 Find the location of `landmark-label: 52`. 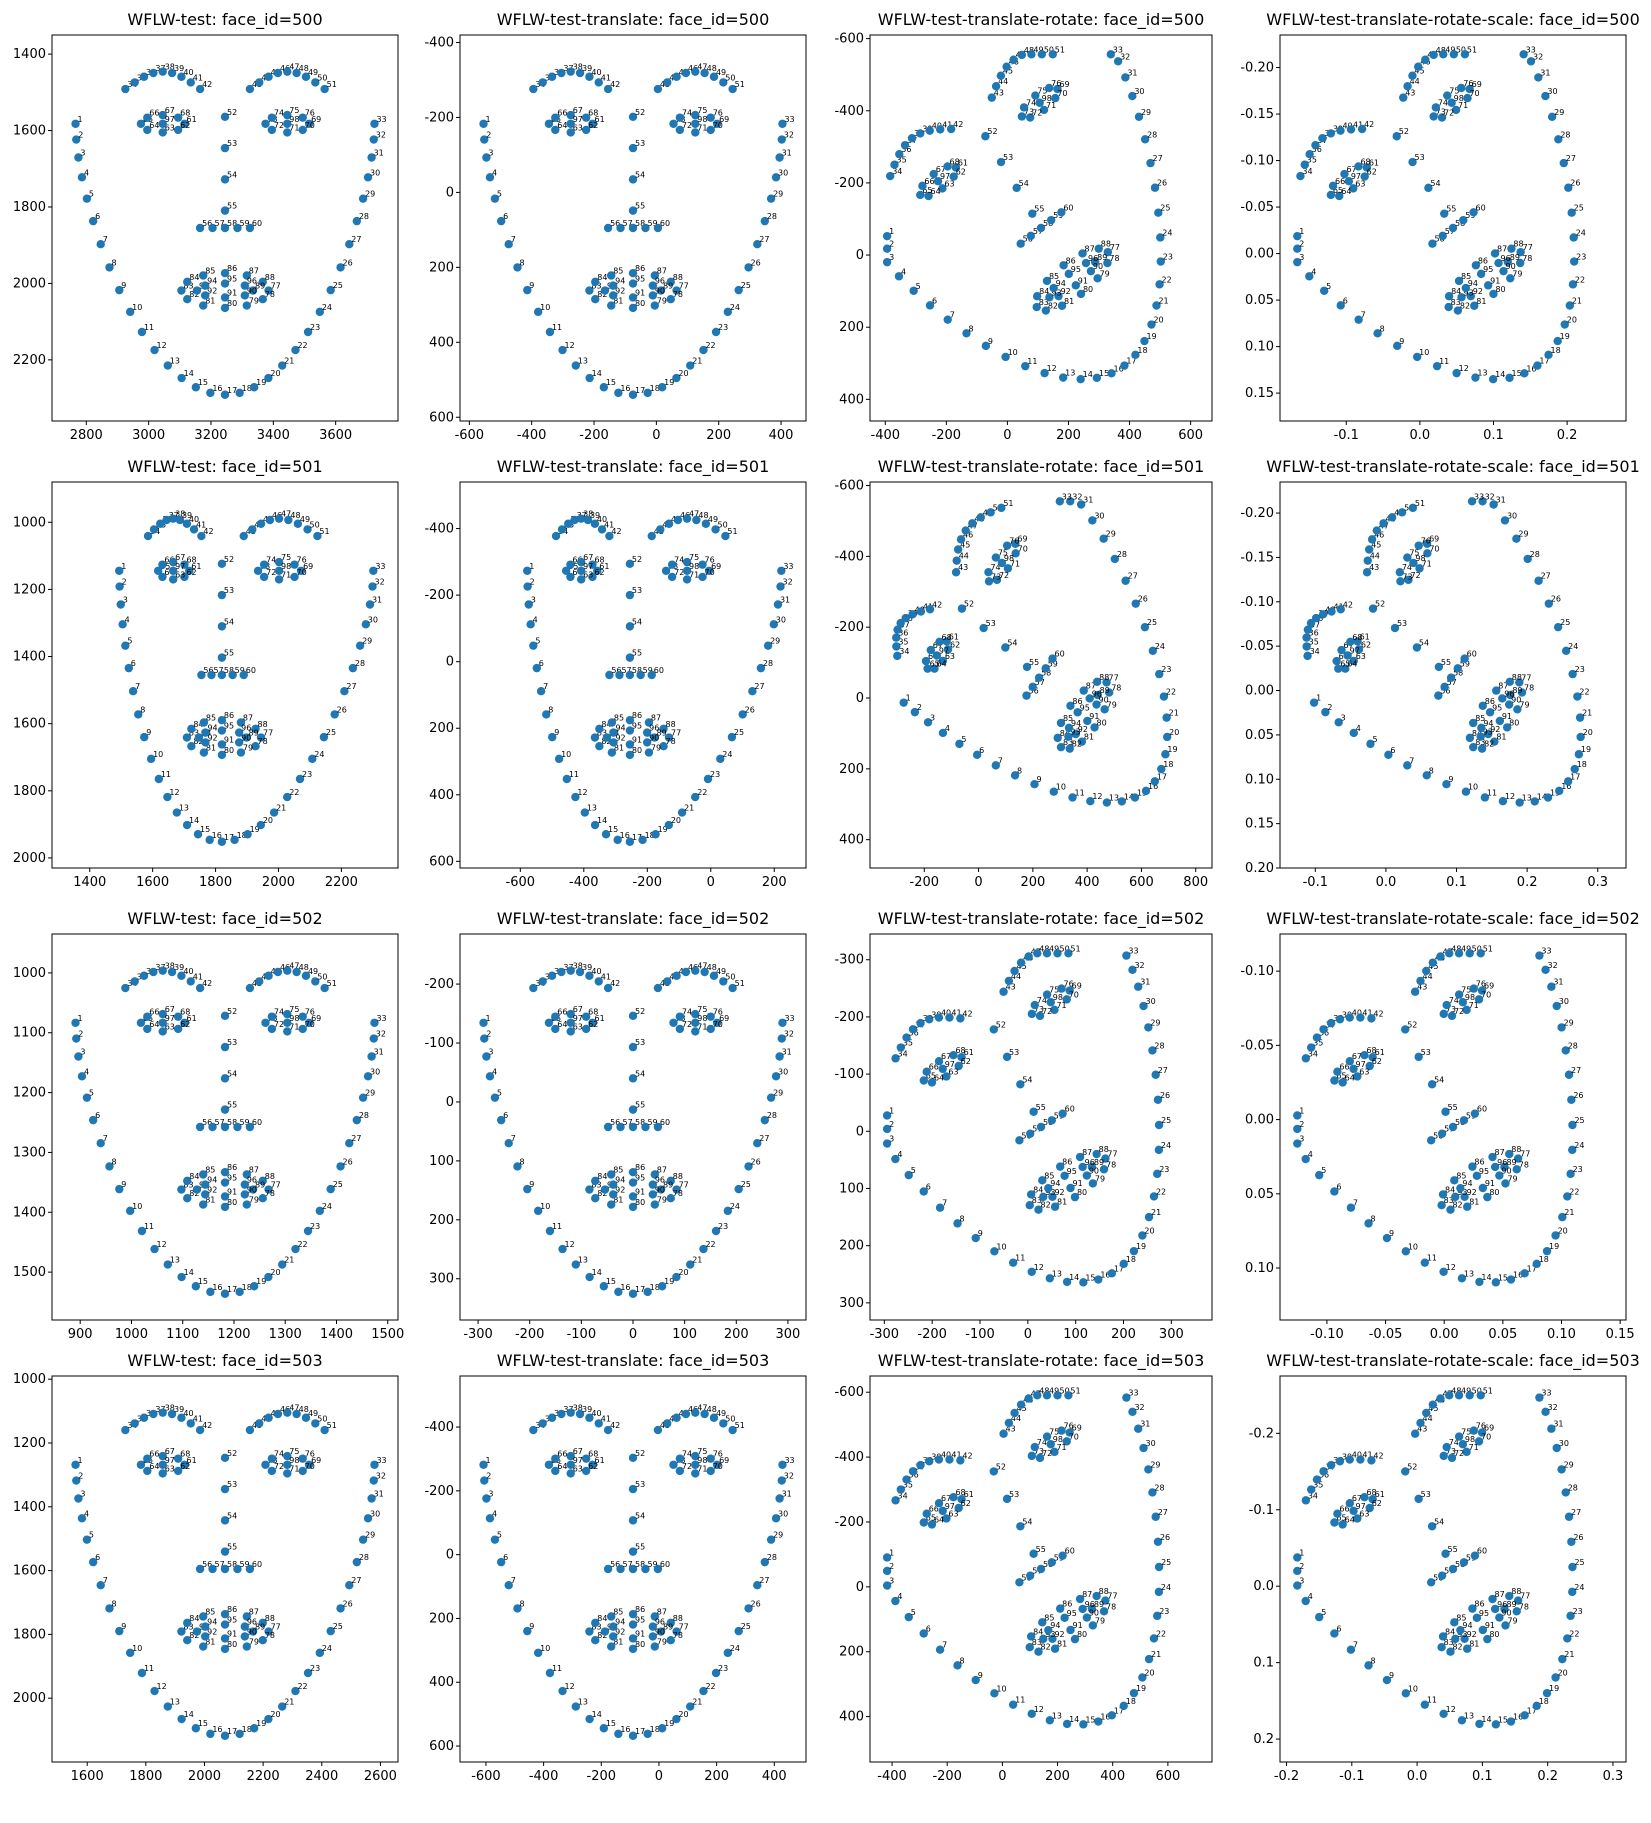

landmark-label: 52 is located at coordinates (1412, 1466).